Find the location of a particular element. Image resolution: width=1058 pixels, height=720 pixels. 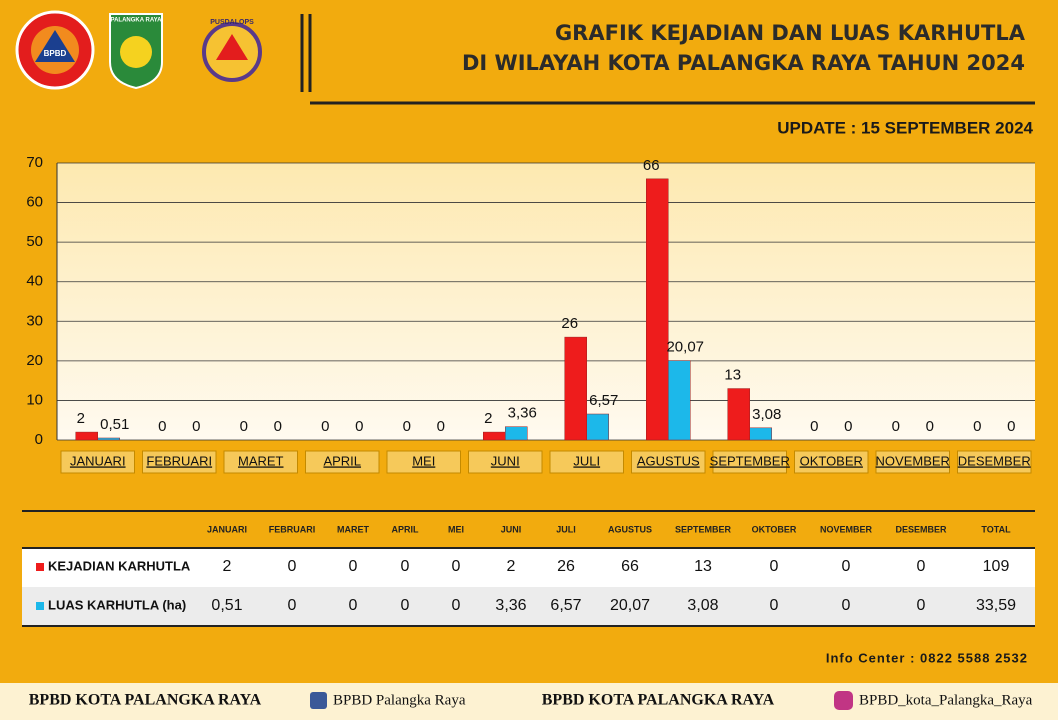

table-header: JUNI is located at coordinates (511, 529).